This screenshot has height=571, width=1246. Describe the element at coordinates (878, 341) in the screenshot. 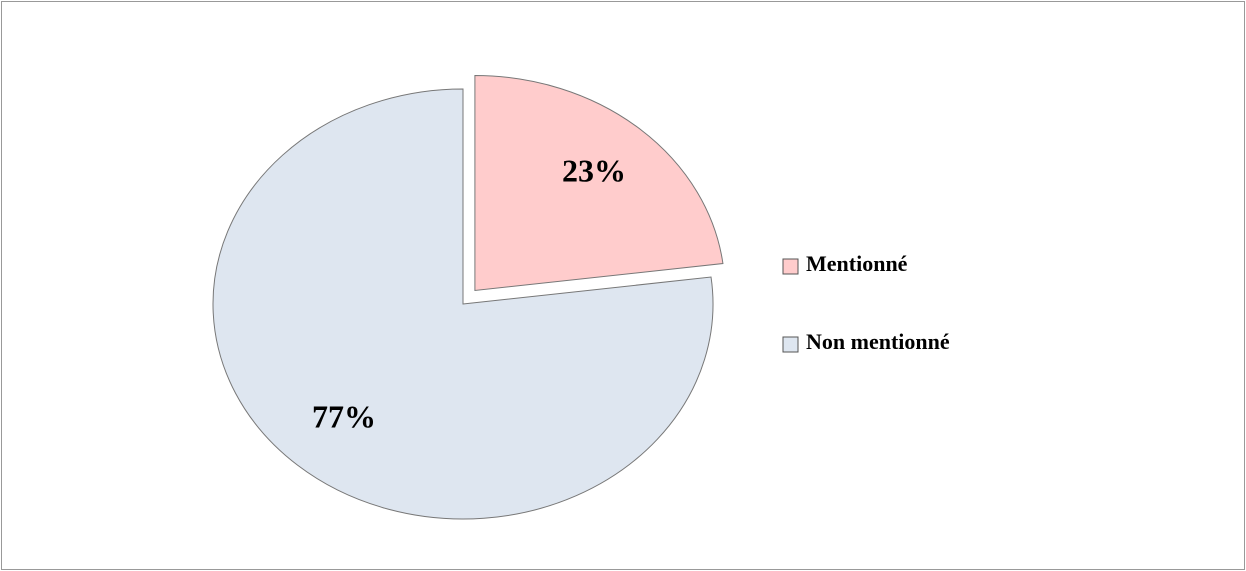

I see `legend-label: Non mentionné` at that location.